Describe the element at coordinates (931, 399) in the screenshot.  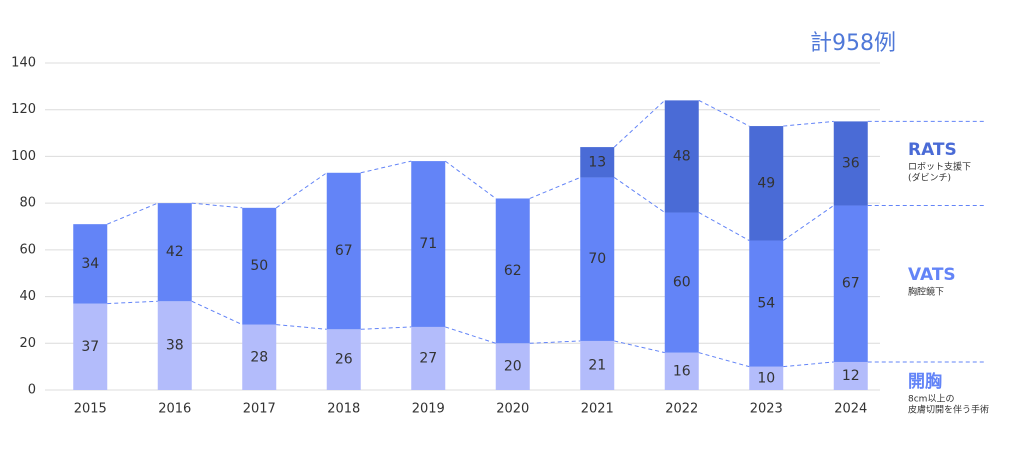
I see `legend-description: 8cm以上の` at that location.